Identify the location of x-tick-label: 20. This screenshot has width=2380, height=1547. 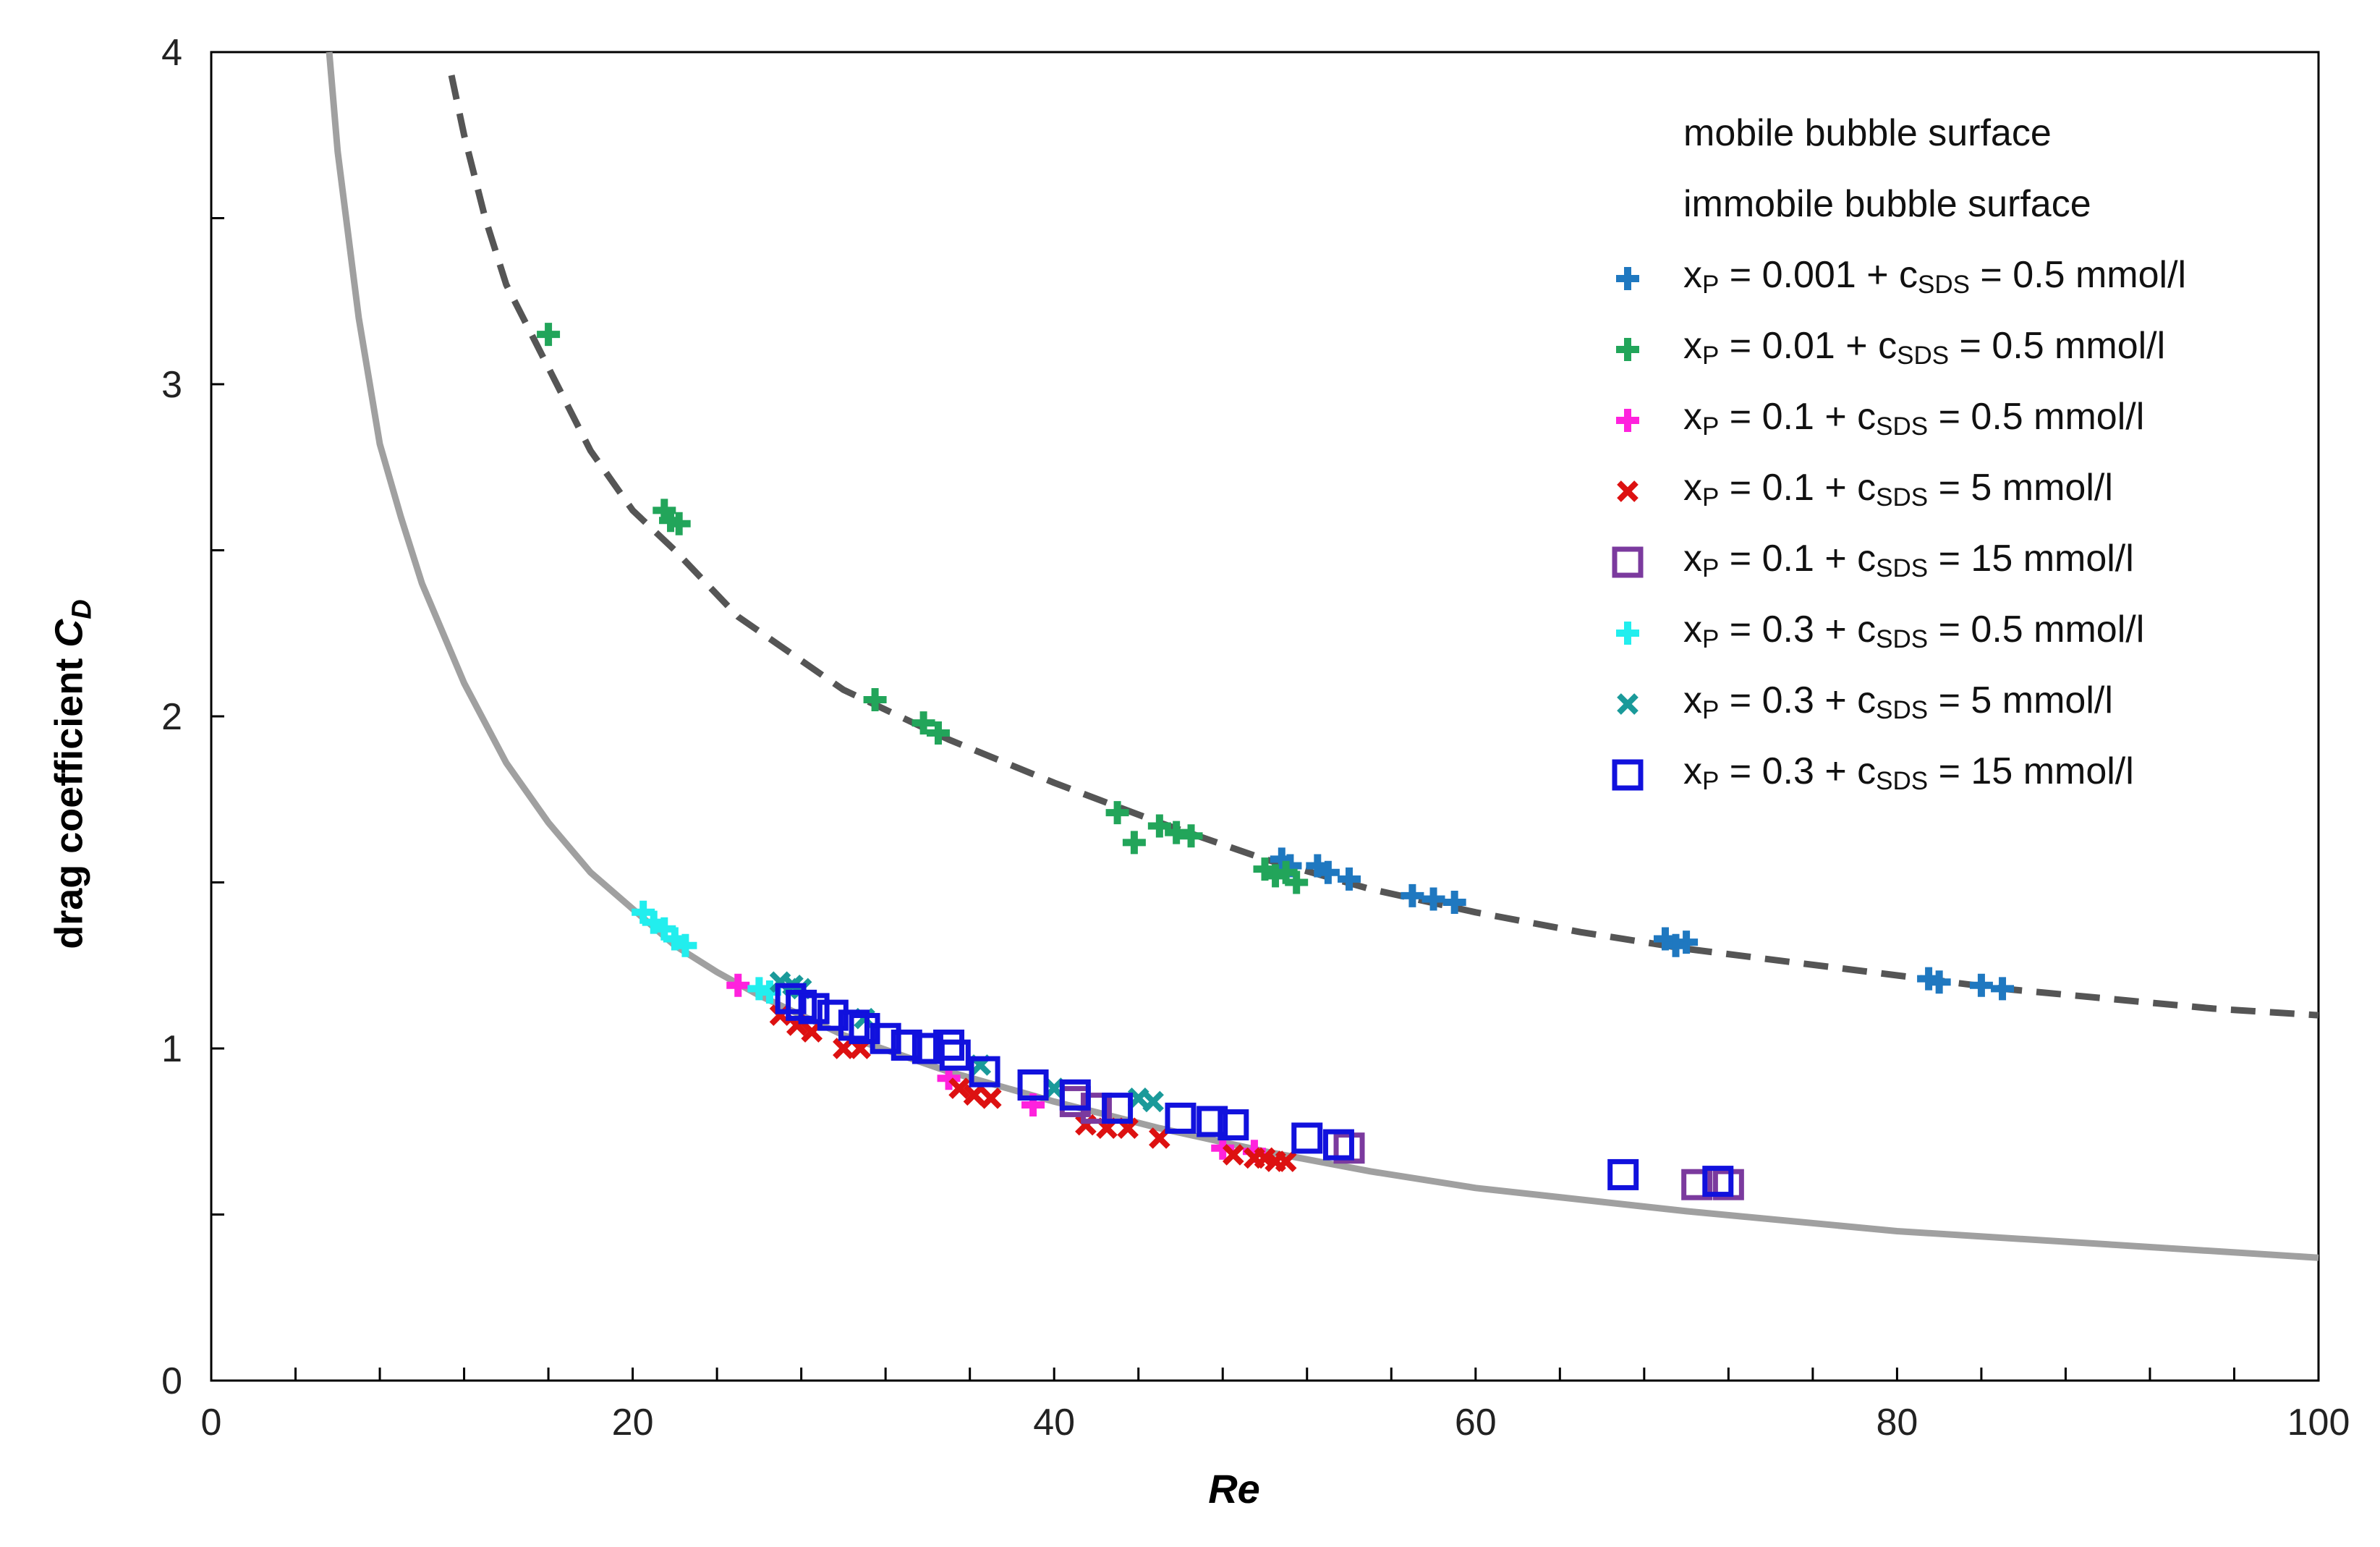
(633, 1423).